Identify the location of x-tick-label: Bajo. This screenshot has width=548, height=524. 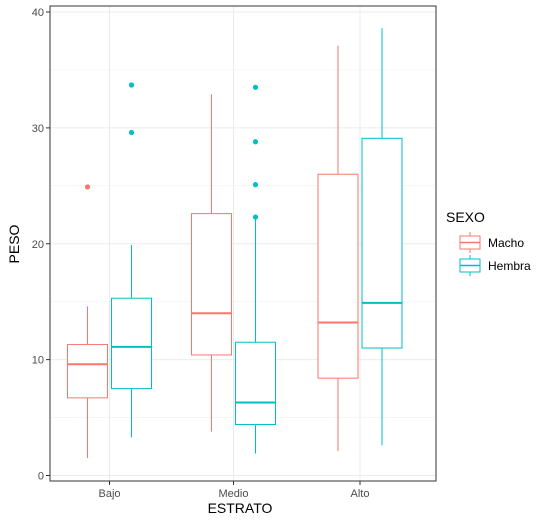
(109, 494).